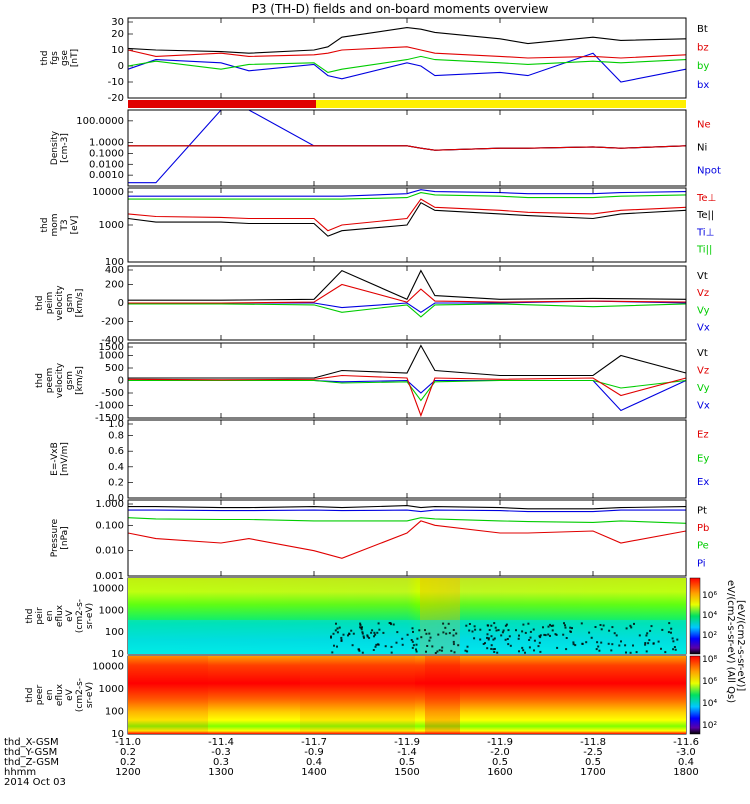 The image size is (750, 804). I want to click on electron-spectrogram-ylabel-line: en, so click(50, 694).